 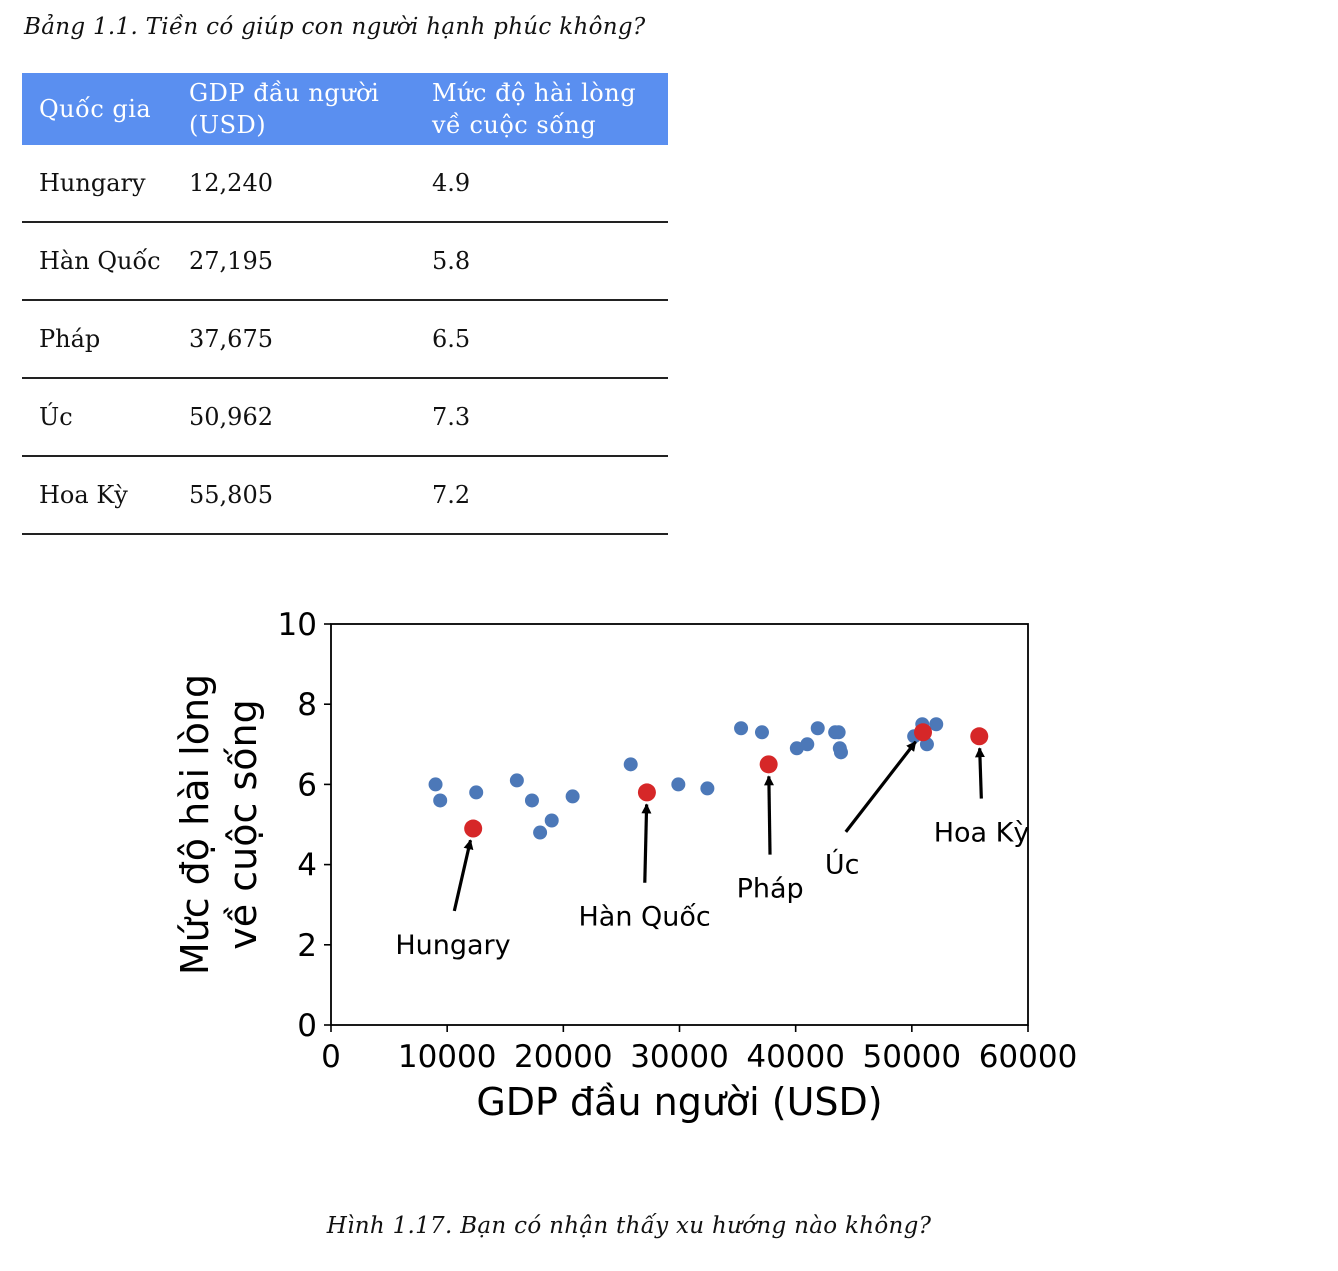 I want to click on y-tick-label: 2, so click(x=307, y=946).